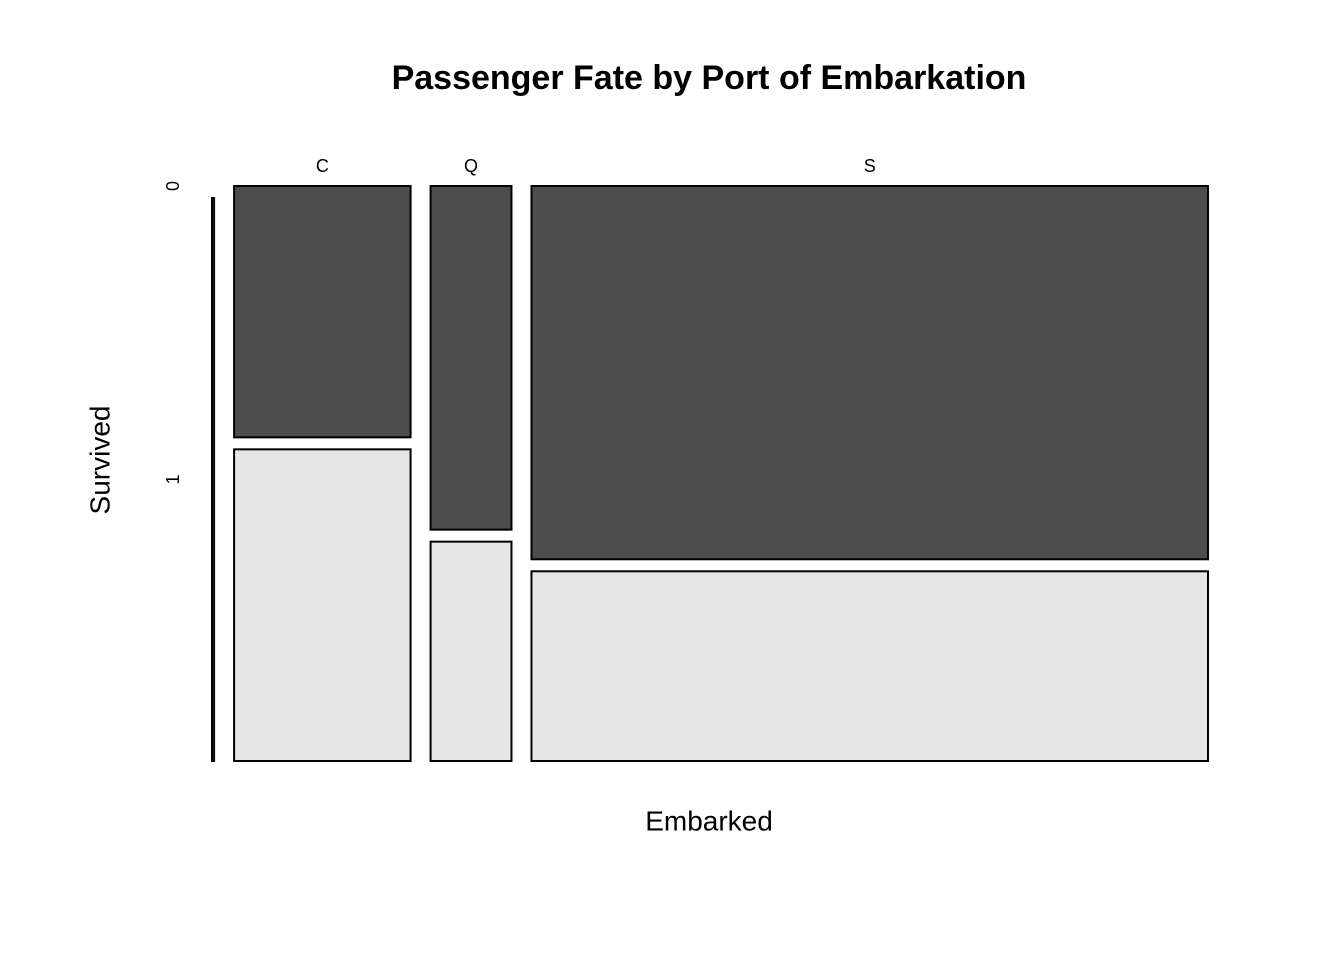 Image resolution: width=1344 pixels, height=960 pixels. I want to click on chart-title: Passenger Fate by Port of Embarkation, so click(709, 78).